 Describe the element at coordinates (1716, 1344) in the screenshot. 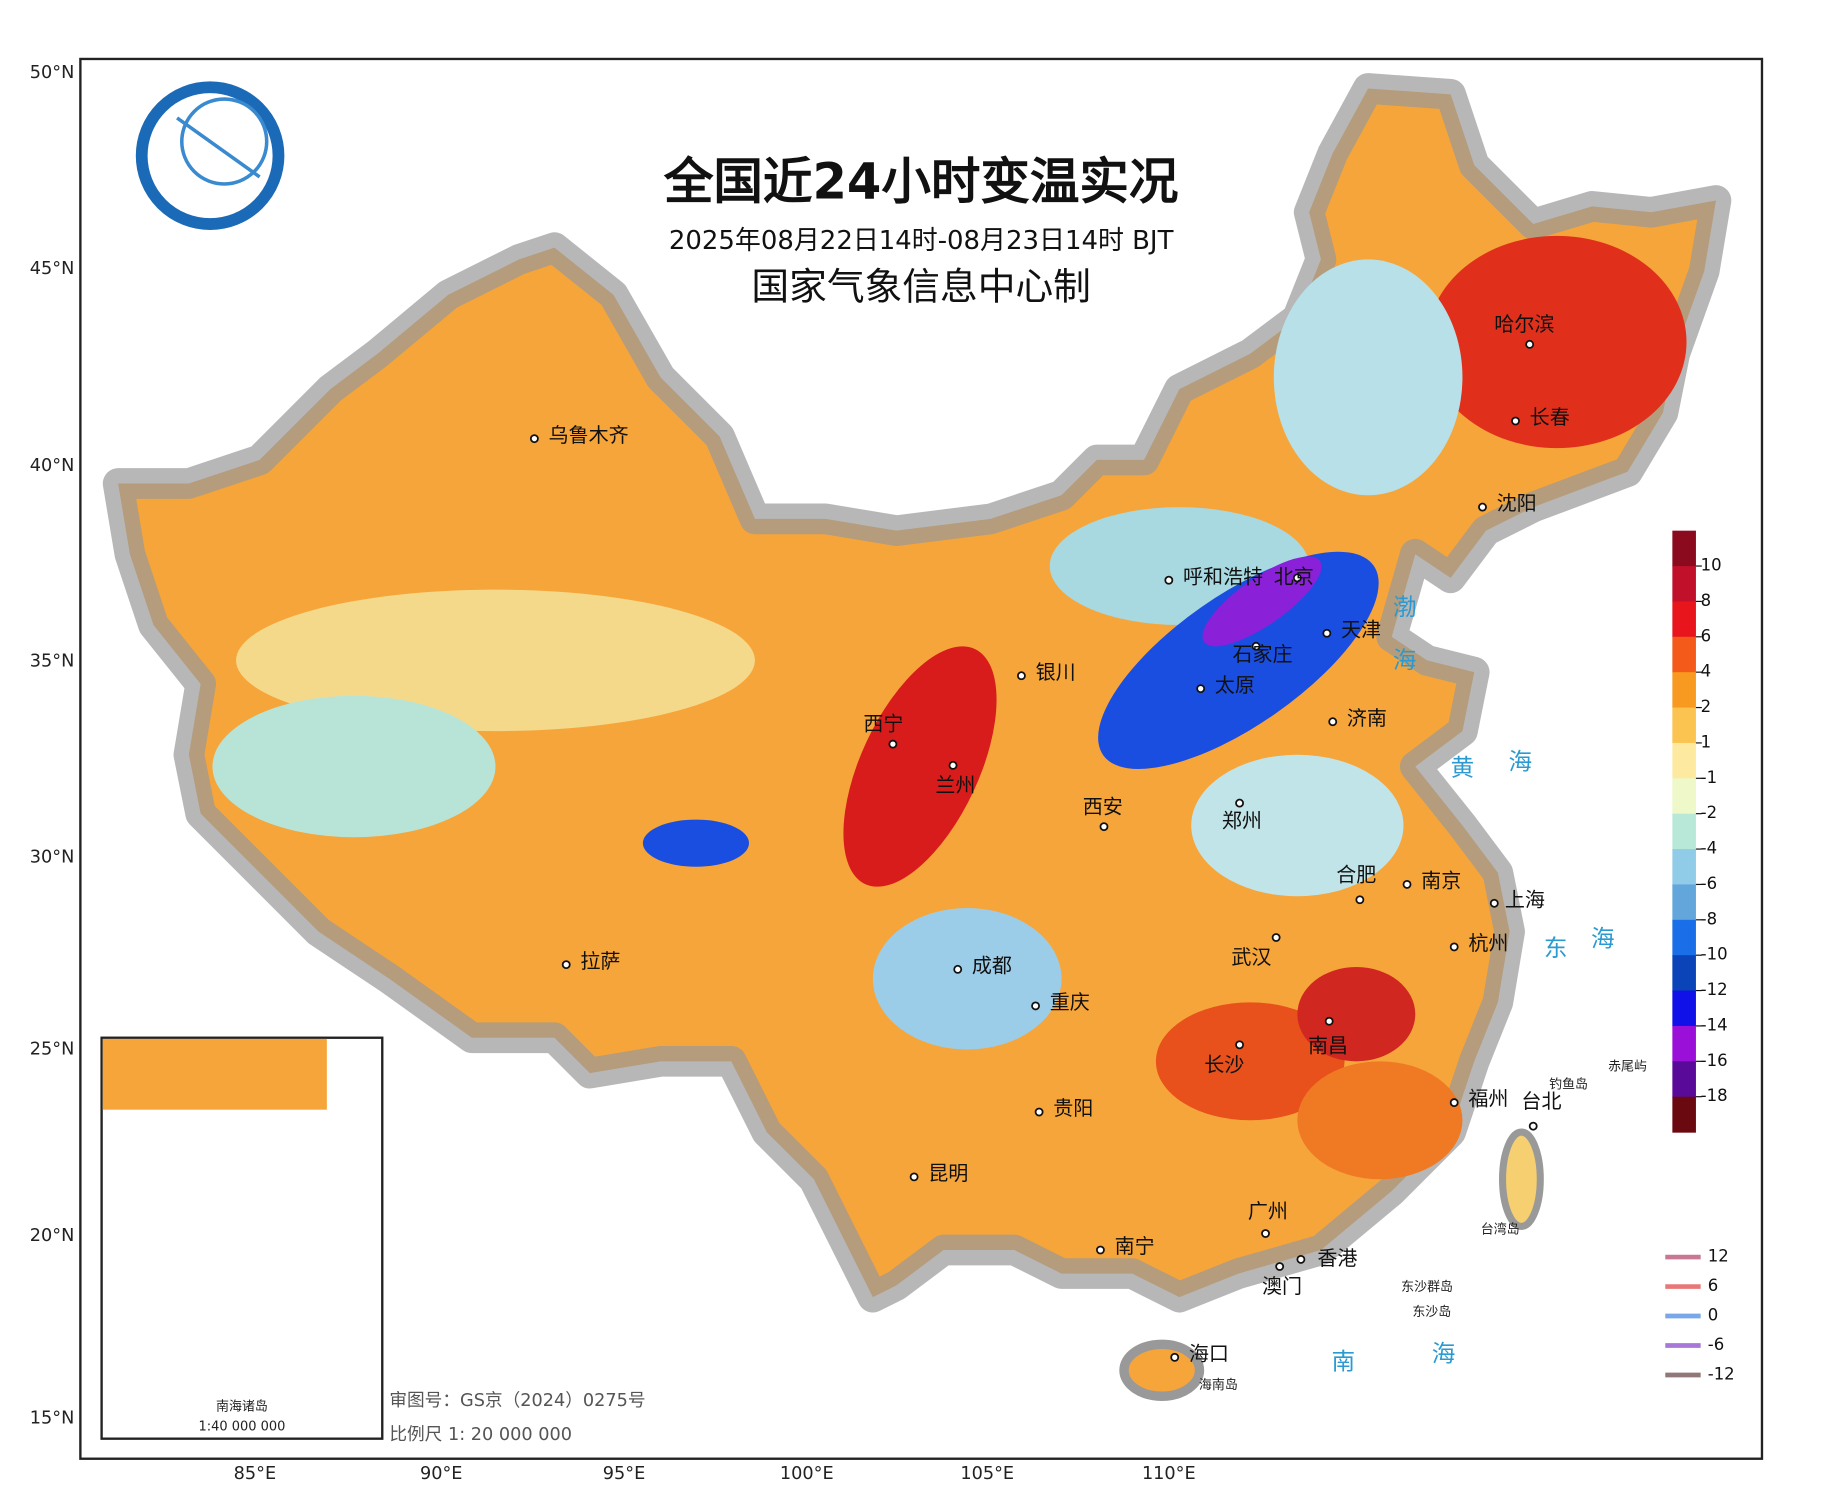

I see `contour-legend-label: -6` at that location.